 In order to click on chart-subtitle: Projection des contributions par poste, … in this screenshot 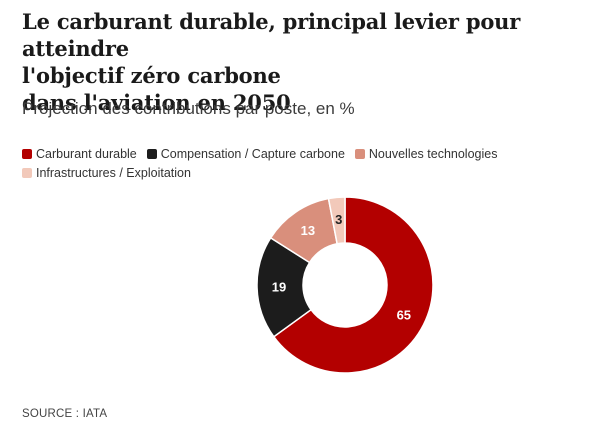, I will do `click(188, 108)`.